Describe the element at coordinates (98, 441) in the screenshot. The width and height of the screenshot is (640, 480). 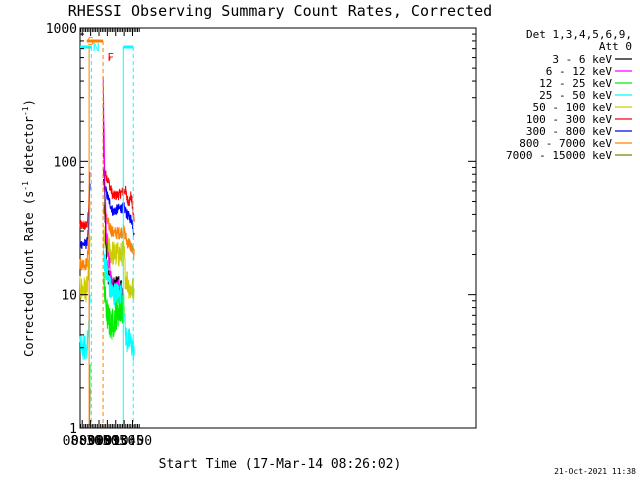
I see `x-tick-label: 09:00` at that location.